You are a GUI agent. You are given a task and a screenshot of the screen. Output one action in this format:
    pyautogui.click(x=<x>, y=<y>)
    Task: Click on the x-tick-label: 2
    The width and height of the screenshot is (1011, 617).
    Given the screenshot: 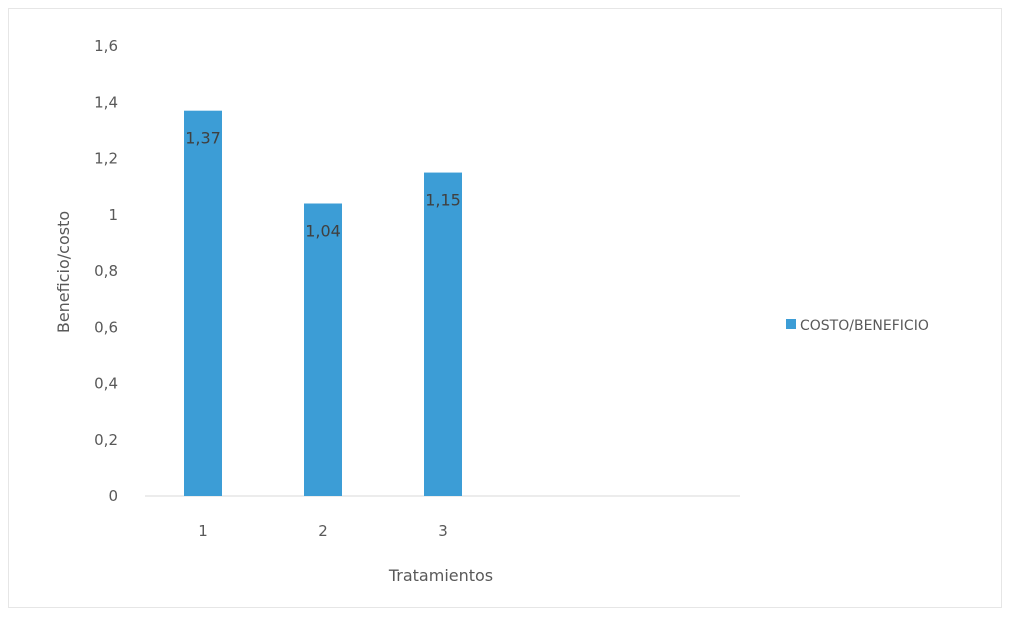 What is the action you would take?
    pyautogui.click(x=323, y=531)
    